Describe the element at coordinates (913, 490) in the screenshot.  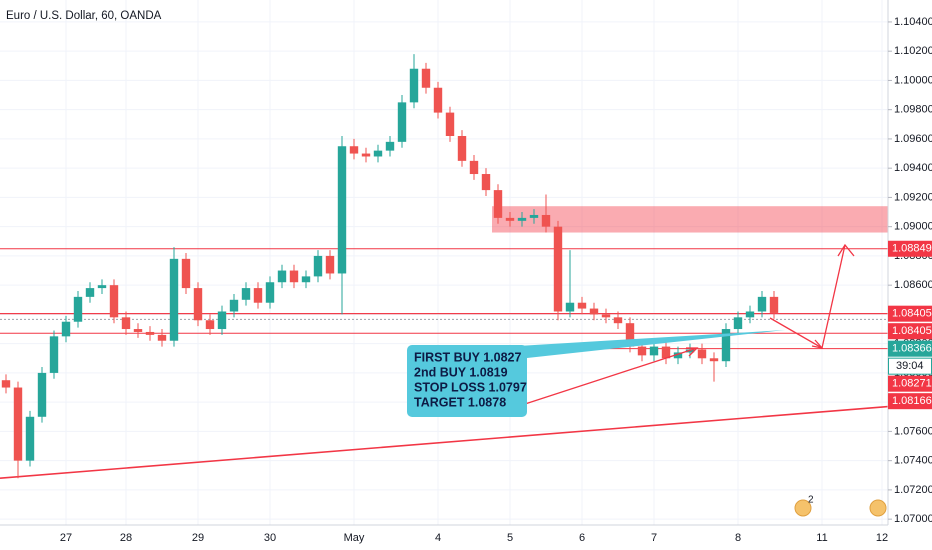
I see `y-tick-label: 1.07200` at that location.